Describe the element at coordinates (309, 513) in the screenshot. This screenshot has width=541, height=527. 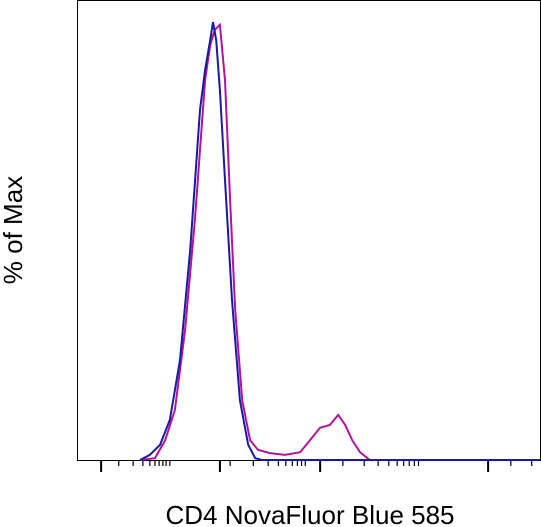
I see `x-axis-title: CD4 NovaFluor Blue 585` at that location.